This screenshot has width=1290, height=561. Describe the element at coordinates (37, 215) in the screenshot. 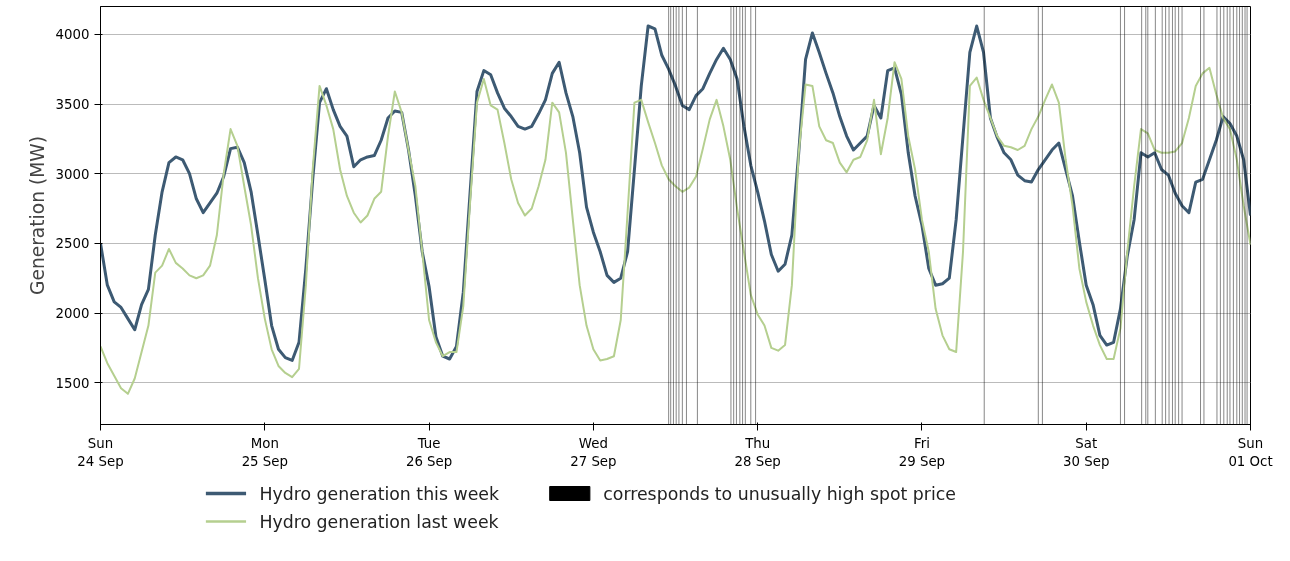

I see `y-axis-title: Generation (MW)` at that location.